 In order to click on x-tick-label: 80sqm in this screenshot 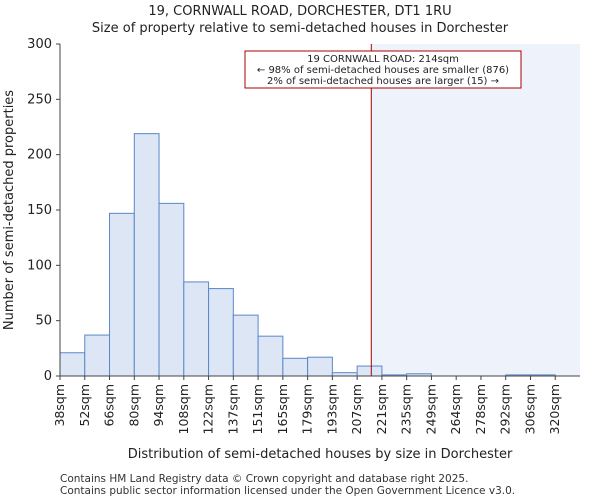, I will do `click(133, 405)`.